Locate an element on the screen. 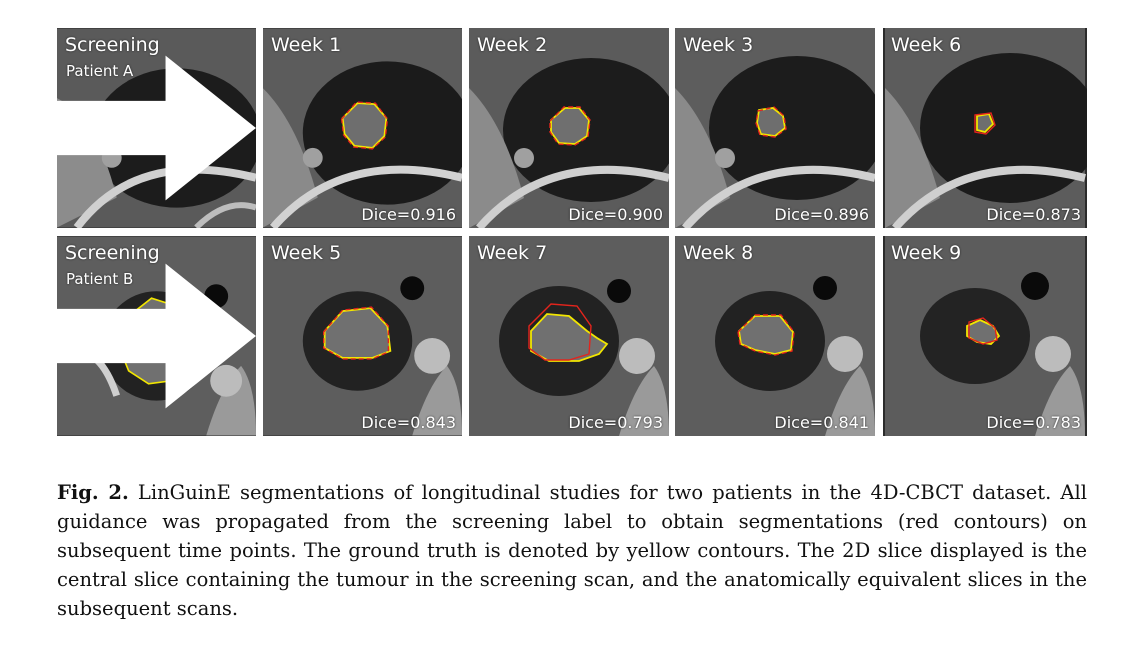  patient-label: Patient B is located at coordinates (100, 279).